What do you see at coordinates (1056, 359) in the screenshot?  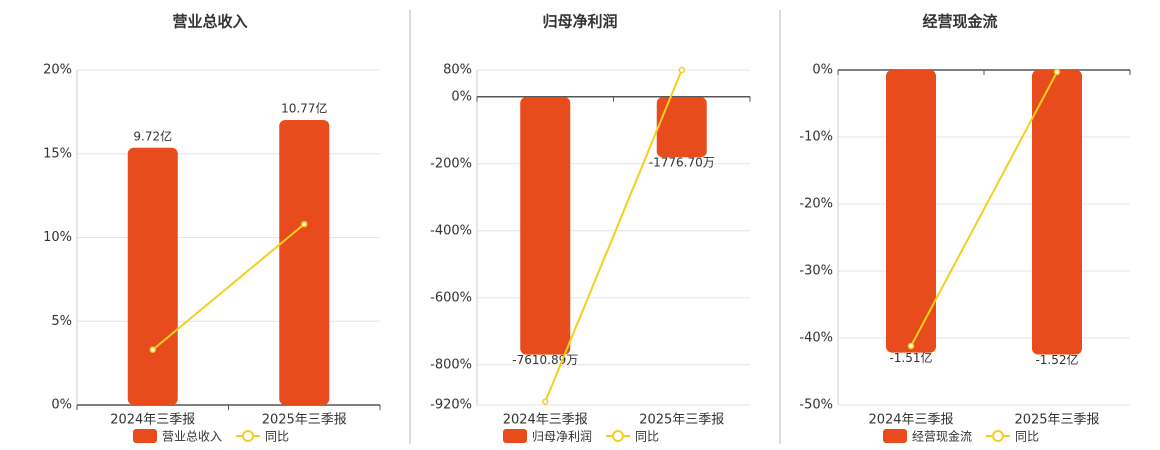 I see `value-label: -1.52亿` at bounding box center [1056, 359].